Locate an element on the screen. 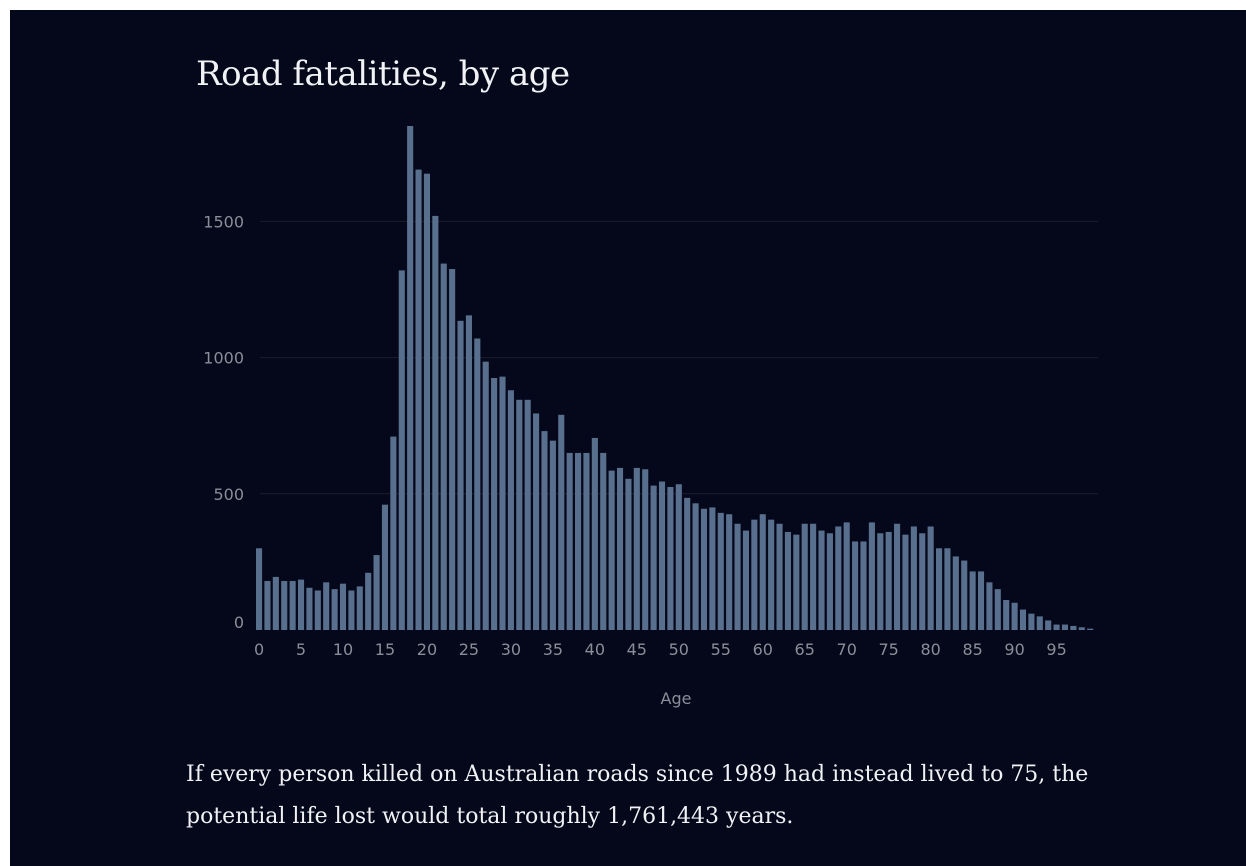 The width and height of the screenshot is (1246, 866). x-tick-label: 25 is located at coordinates (469, 649).